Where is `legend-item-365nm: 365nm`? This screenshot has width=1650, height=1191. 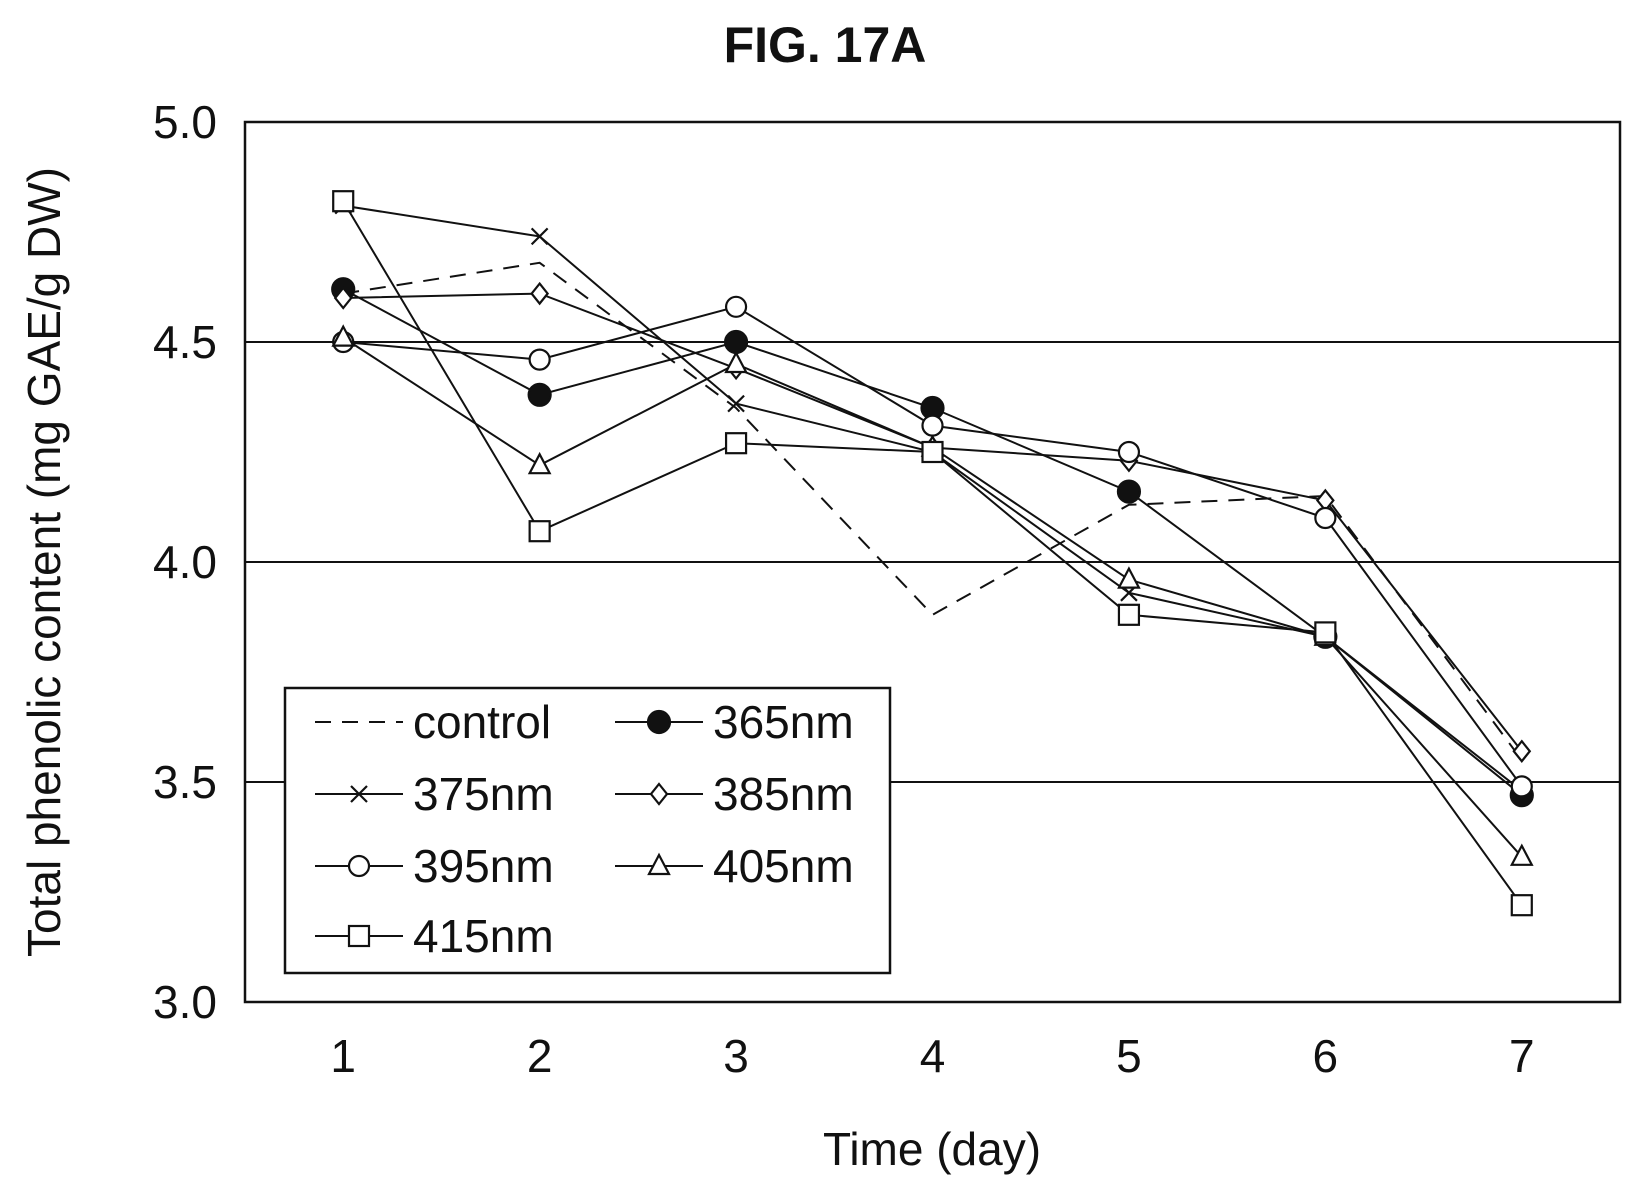
legend-item-365nm: 365nm is located at coordinates (734, 722).